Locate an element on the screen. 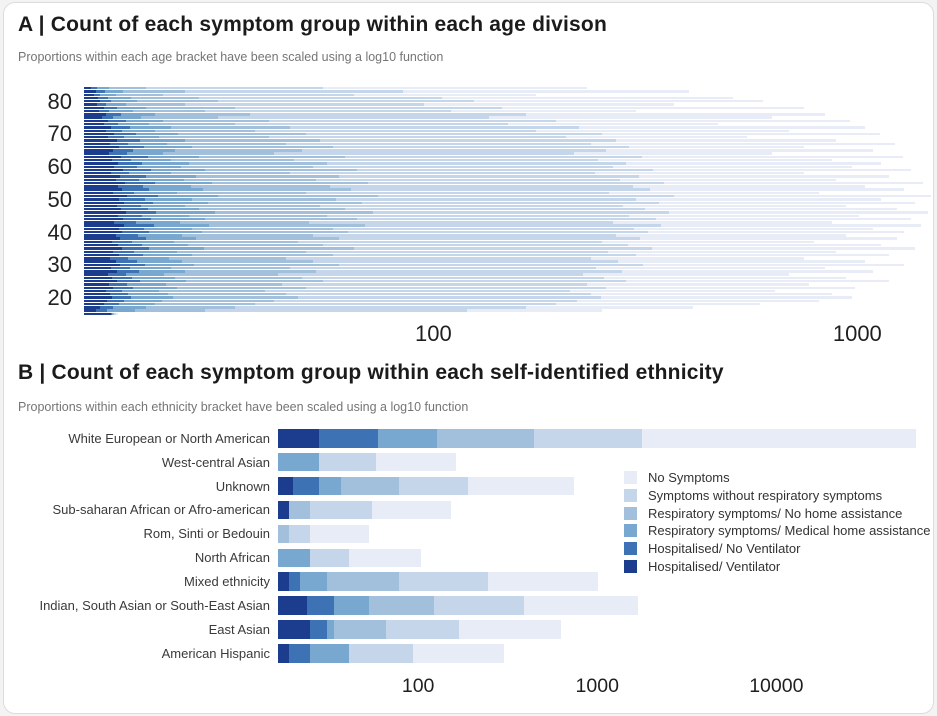 The image size is (937, 716). x-tick-label: 1000 is located at coordinates (857, 333).